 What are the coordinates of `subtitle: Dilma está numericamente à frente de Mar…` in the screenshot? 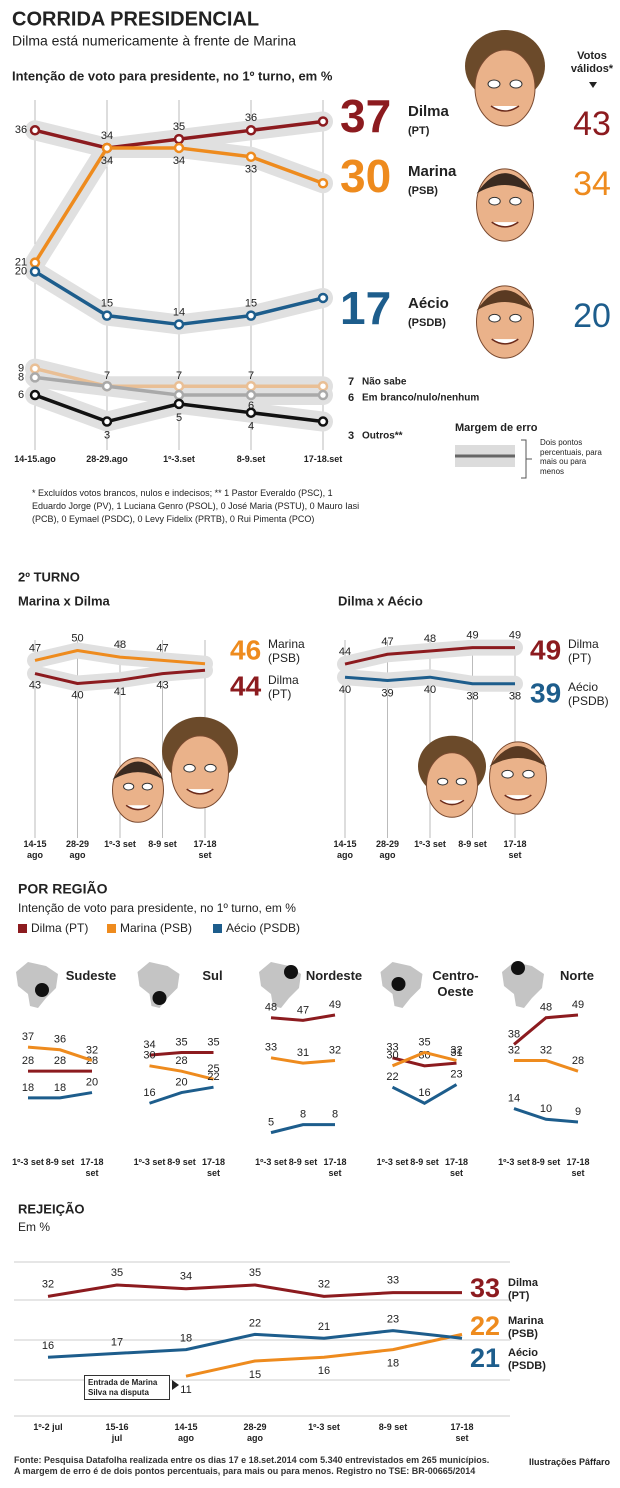 It's located at (154, 41).